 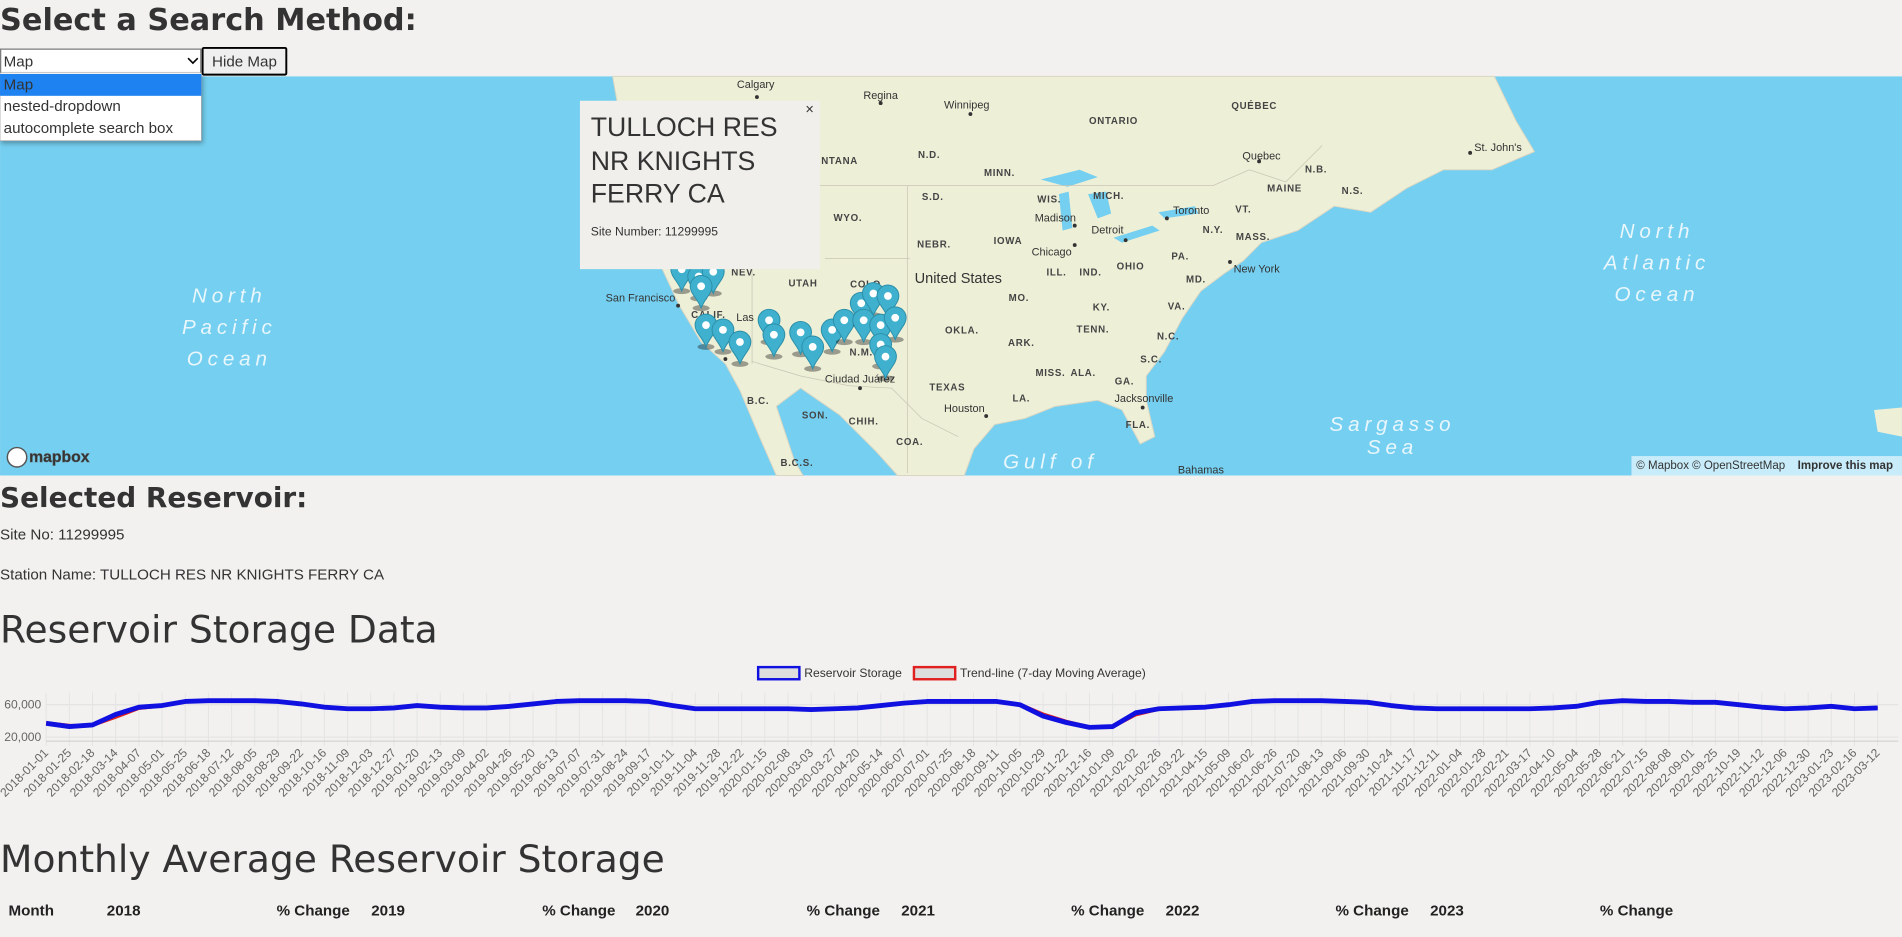 What do you see at coordinates (48, 457) in the screenshot?
I see `mapbox-logo: mapbox` at bounding box center [48, 457].